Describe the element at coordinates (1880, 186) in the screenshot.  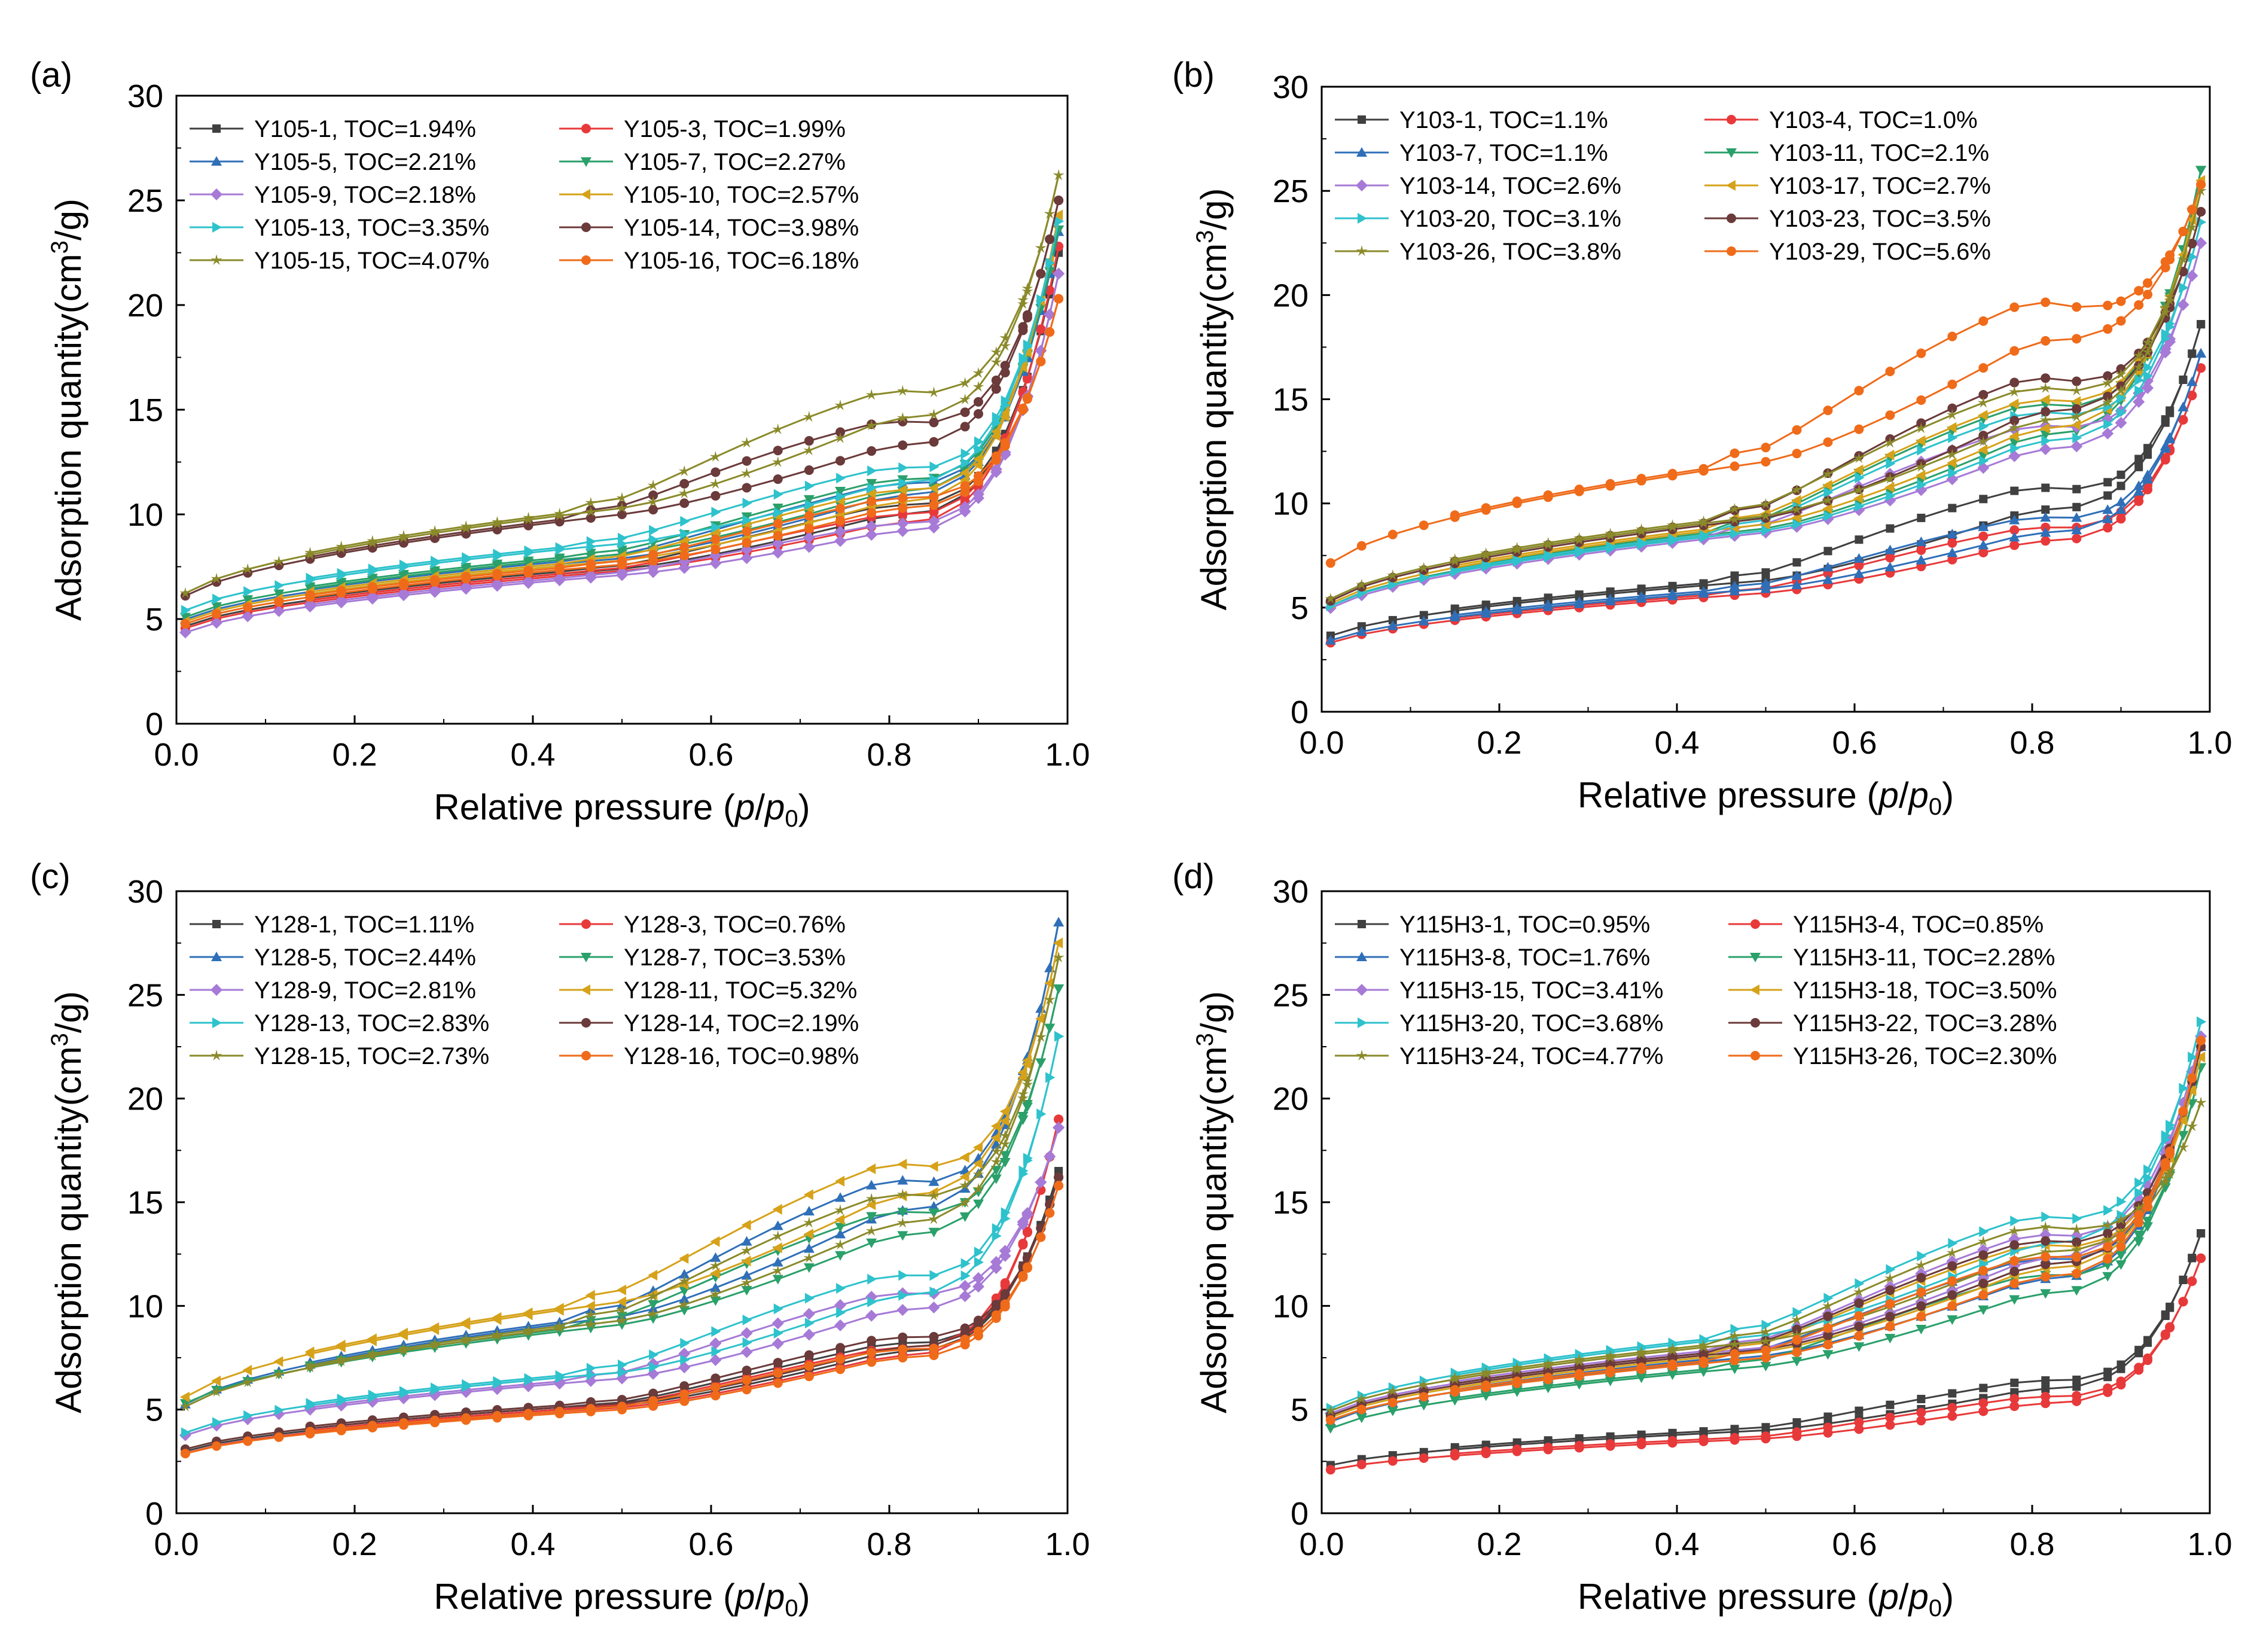
I see `legend-label: Y103-17, TOC=2.7%` at that location.